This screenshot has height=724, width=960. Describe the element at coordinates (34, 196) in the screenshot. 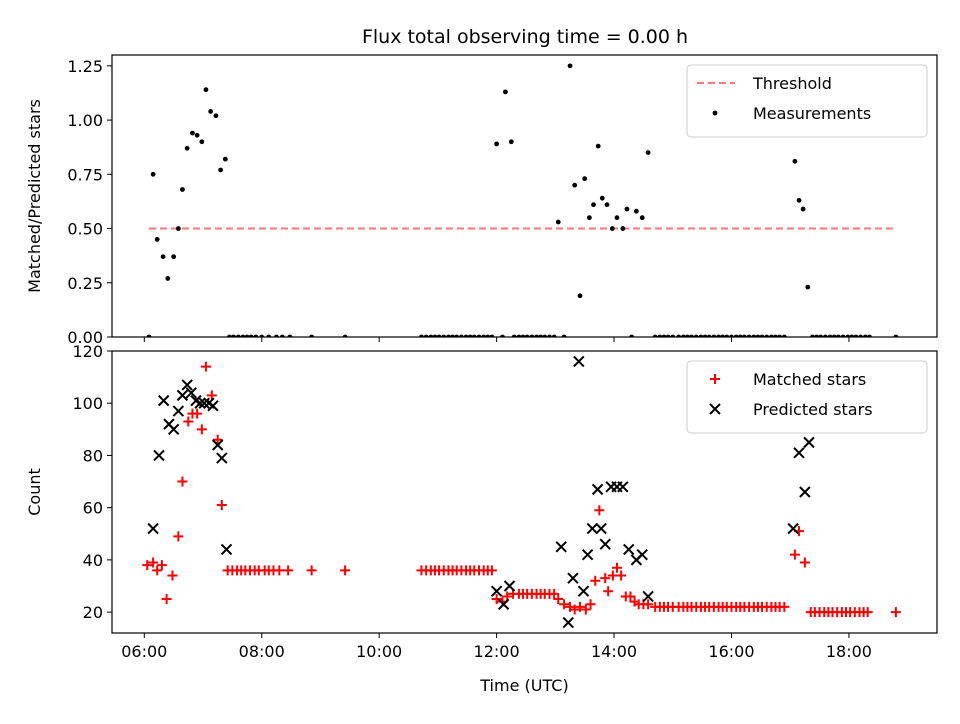

I see `top-y-axis-label: Matched/Predicted stars` at that location.